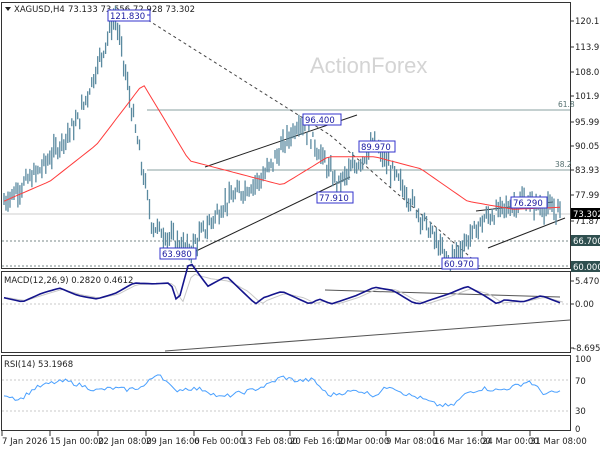 This screenshot has height=454, width=600. Describe the element at coordinates (77, 442) in the screenshot. I see `x-tick: 15 Jan 00:00` at that location.